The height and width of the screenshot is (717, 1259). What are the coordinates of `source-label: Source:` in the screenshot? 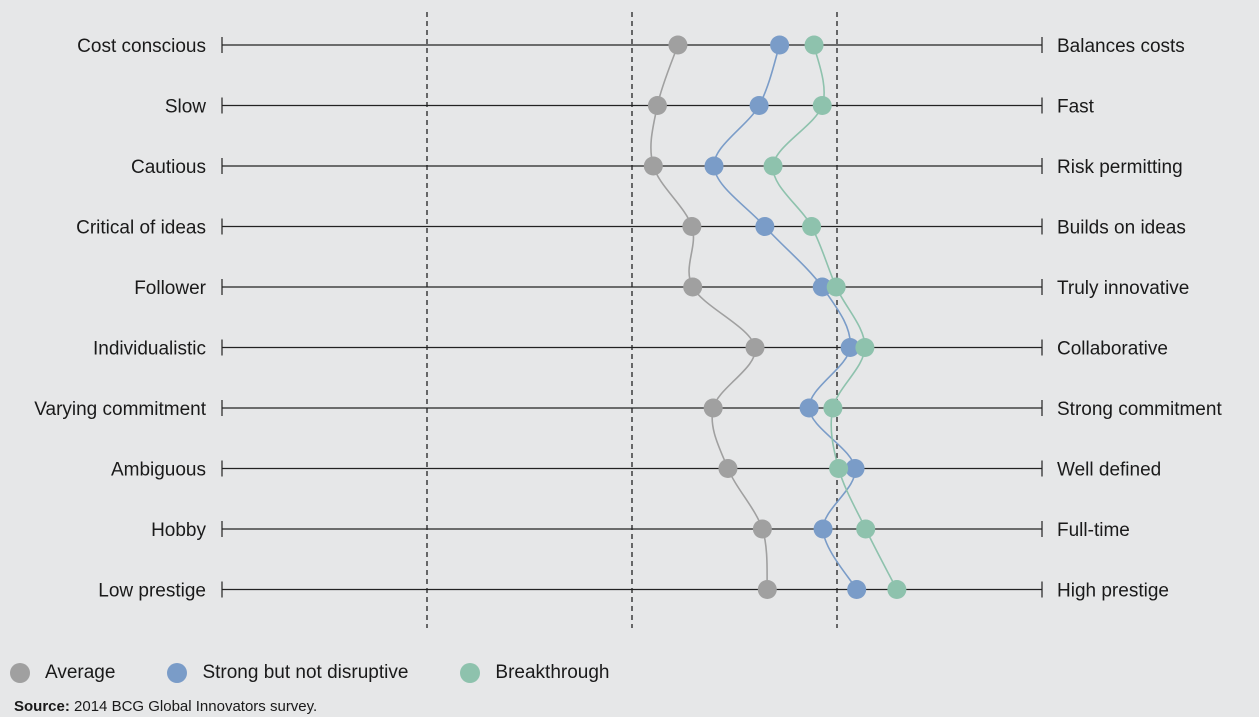 It's located at (42, 706).